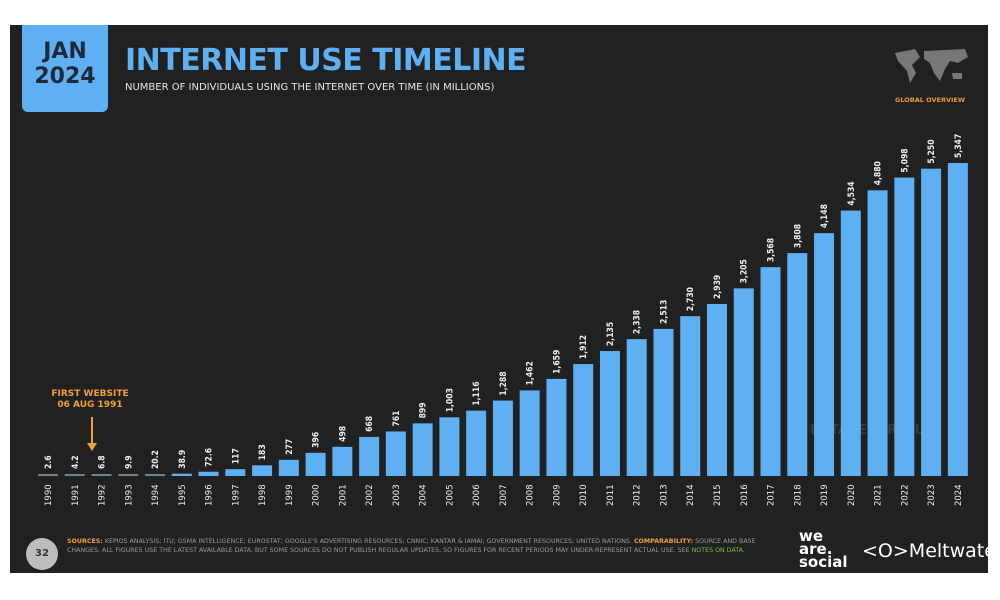  What do you see at coordinates (370, 424) in the screenshot?
I see `value-label: 668` at bounding box center [370, 424].